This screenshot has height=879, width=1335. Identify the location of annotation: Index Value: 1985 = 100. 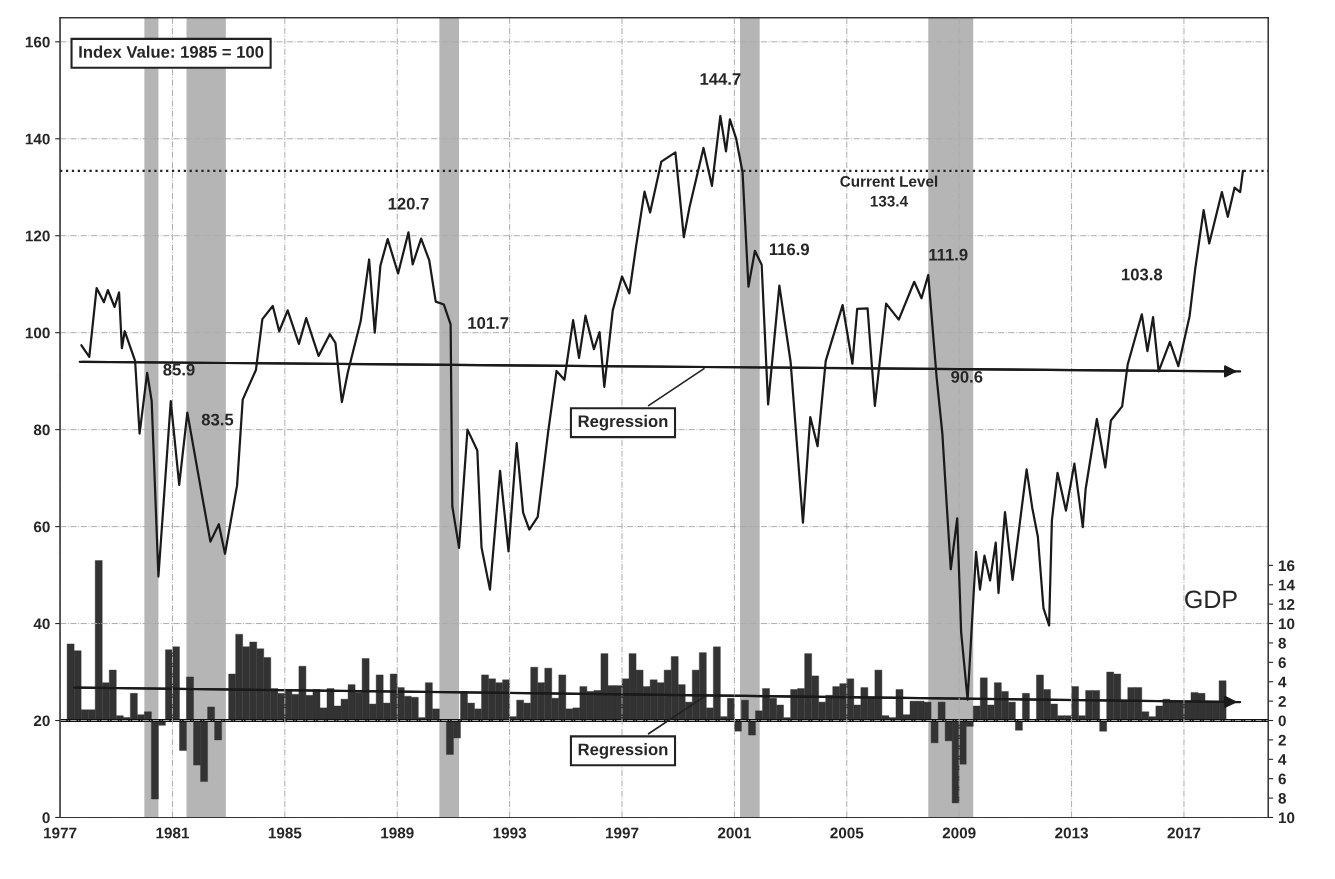
(171, 51).